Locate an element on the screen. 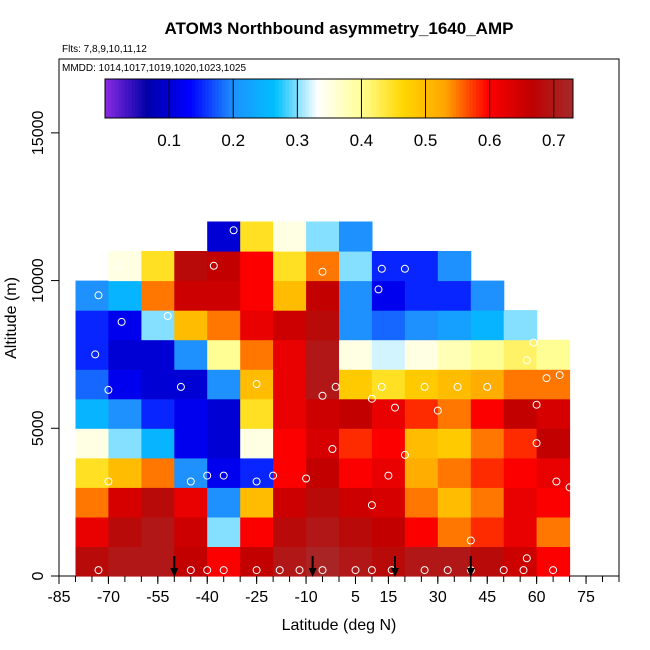 This screenshot has width=650, height=650. flights-subtitle: Flts: 7,8,9,10,11,12 is located at coordinates (104, 49).